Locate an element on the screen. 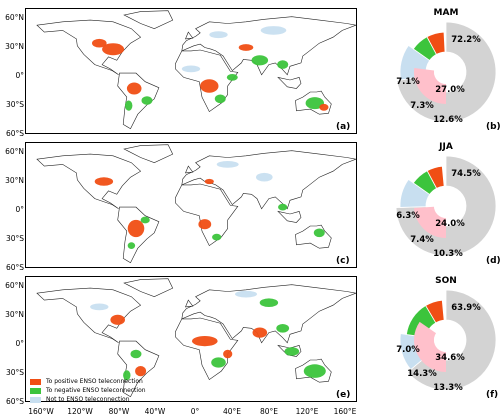  legend-label-positive: To positive ENSO teleconnection is located at coordinates (94, 381).